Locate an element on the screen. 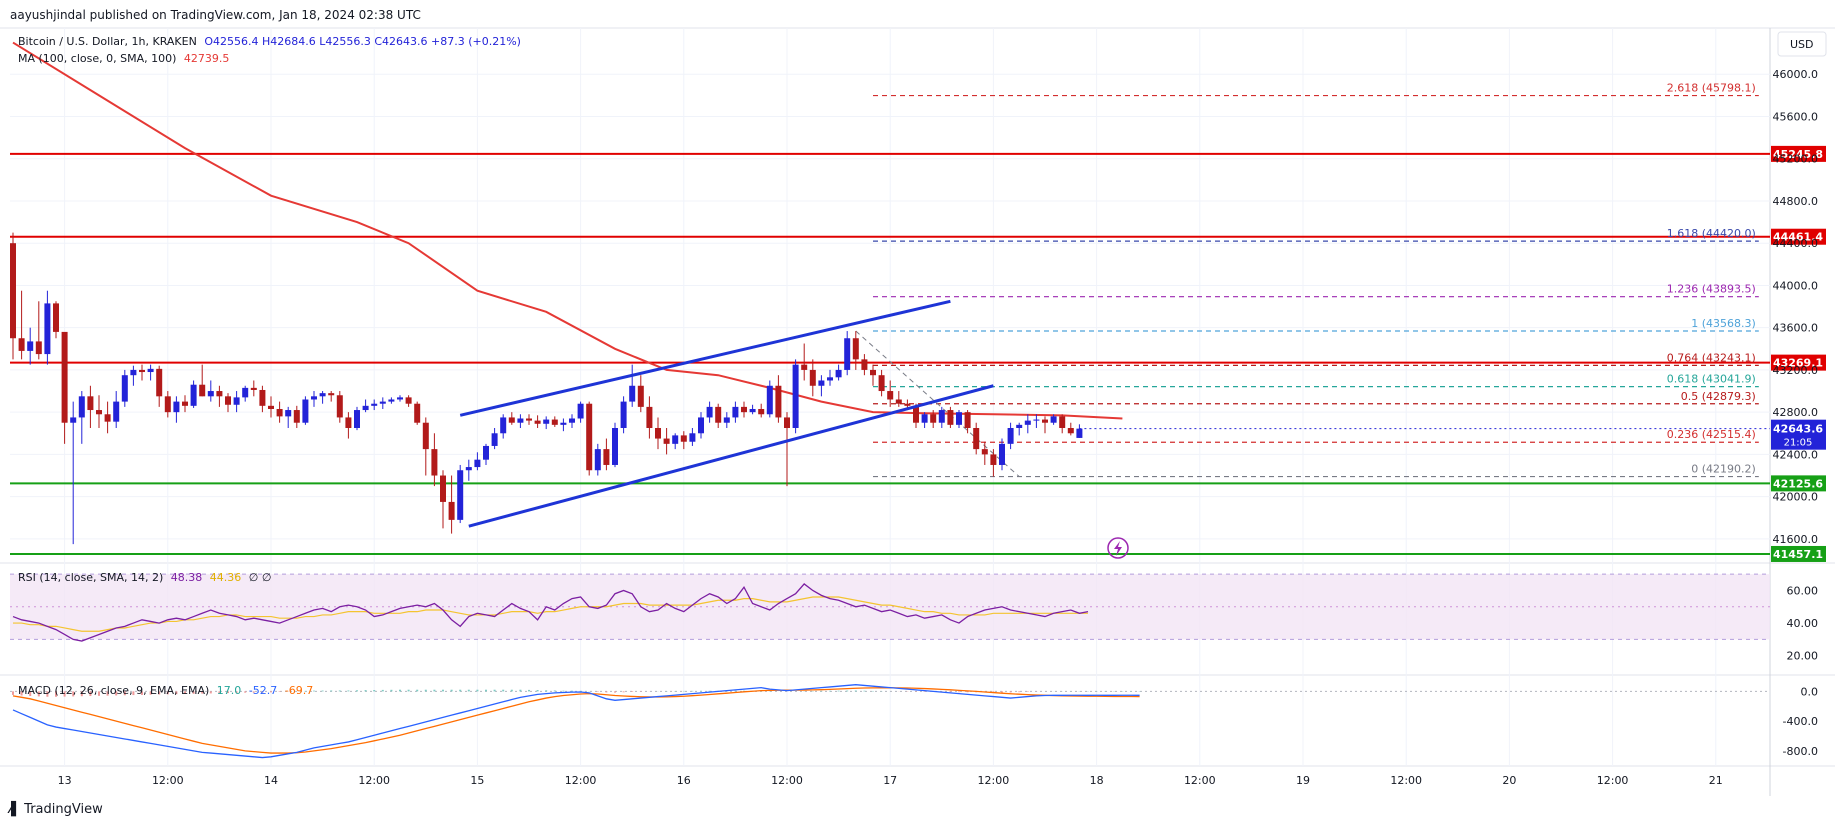 Image resolution: width=1835 pixels, height=827 pixels. price-tick-label: 43200.0 is located at coordinates (1796, 370).